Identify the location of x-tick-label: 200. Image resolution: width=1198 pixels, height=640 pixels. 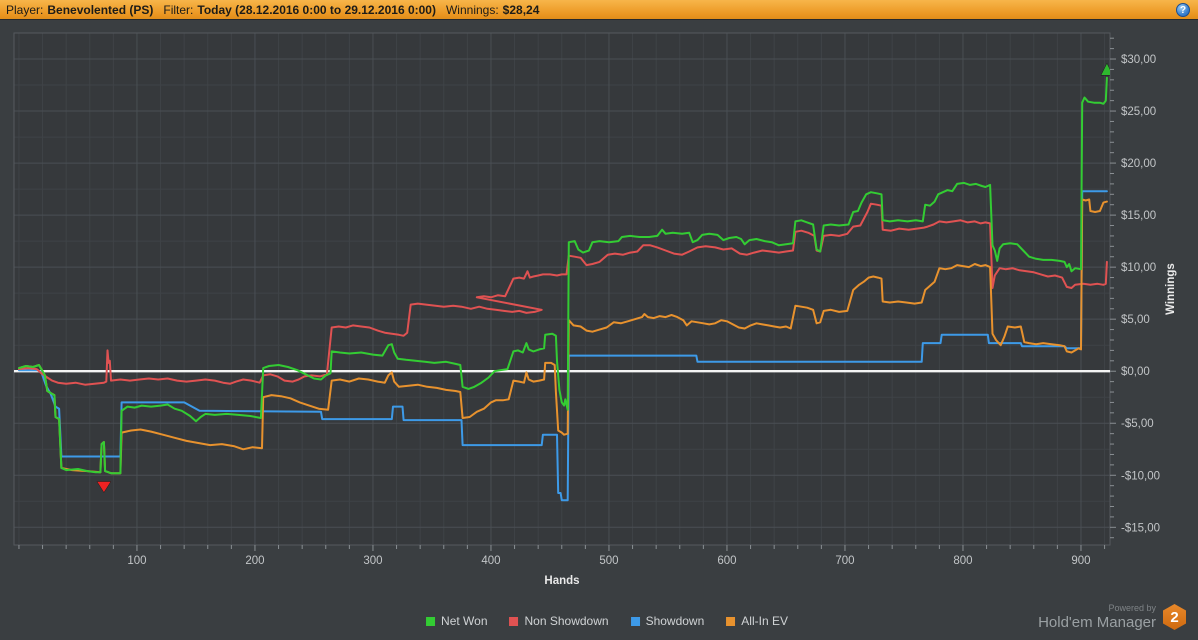
(254, 561).